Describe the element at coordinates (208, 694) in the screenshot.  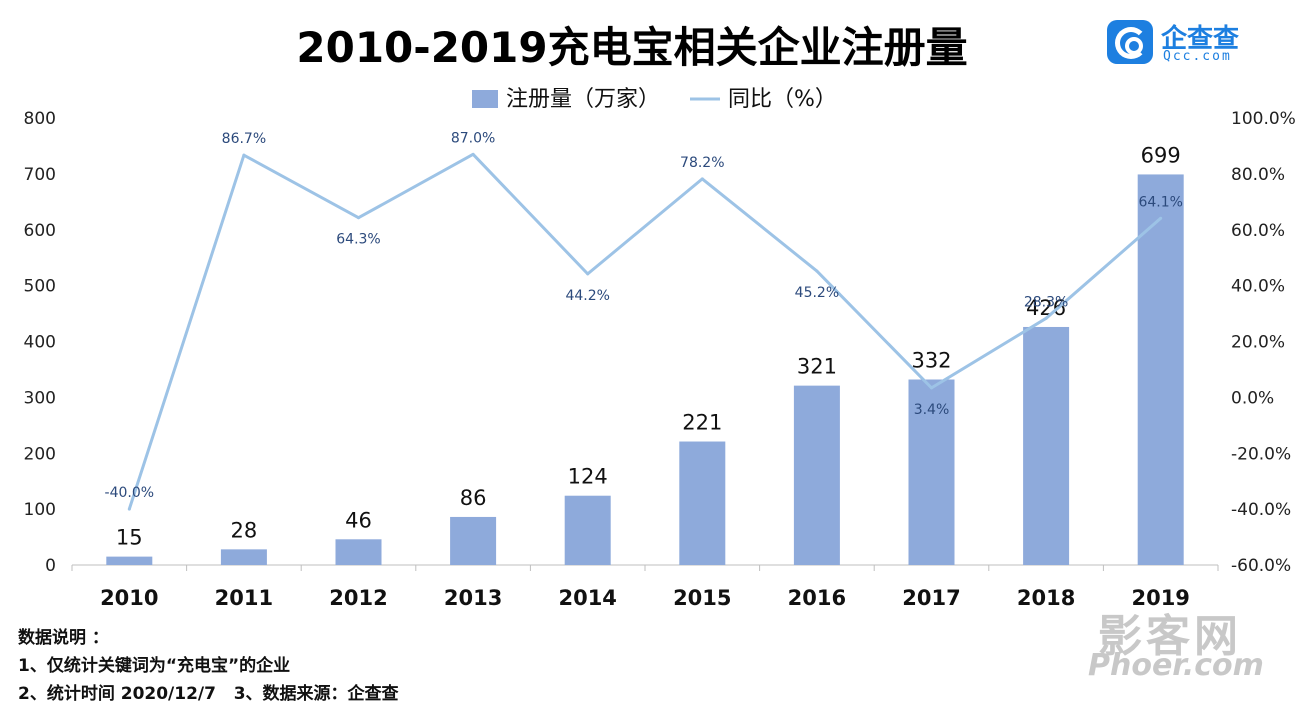
I see `notes-line-2: 2、统计时间 2020/12/7 3、数据来源：企查查` at that location.